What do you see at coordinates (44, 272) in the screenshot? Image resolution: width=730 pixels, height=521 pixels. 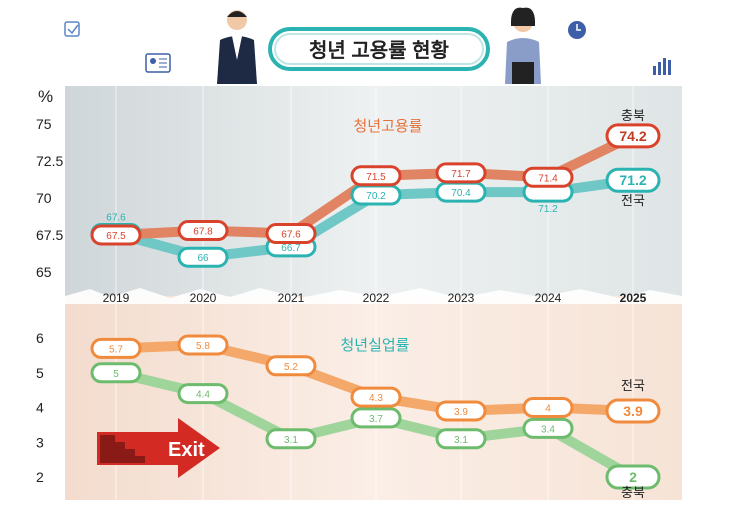 I see `y-tick-label: 65` at bounding box center [44, 272].